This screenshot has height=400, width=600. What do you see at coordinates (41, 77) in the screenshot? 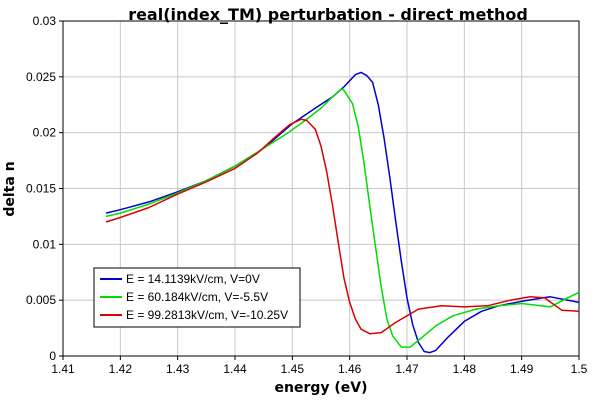
I see `y-tick-label: 0.025` at bounding box center [41, 77].